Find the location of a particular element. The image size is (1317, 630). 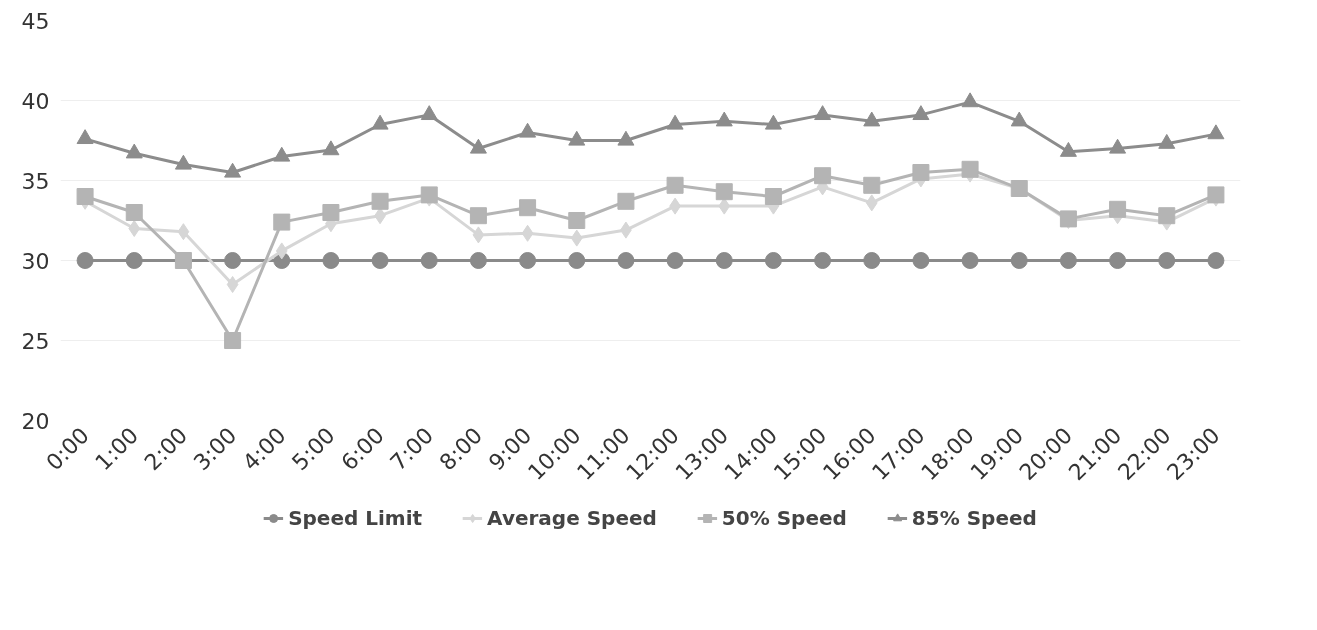

legend-label: Speed Limit is located at coordinates (355, 518).